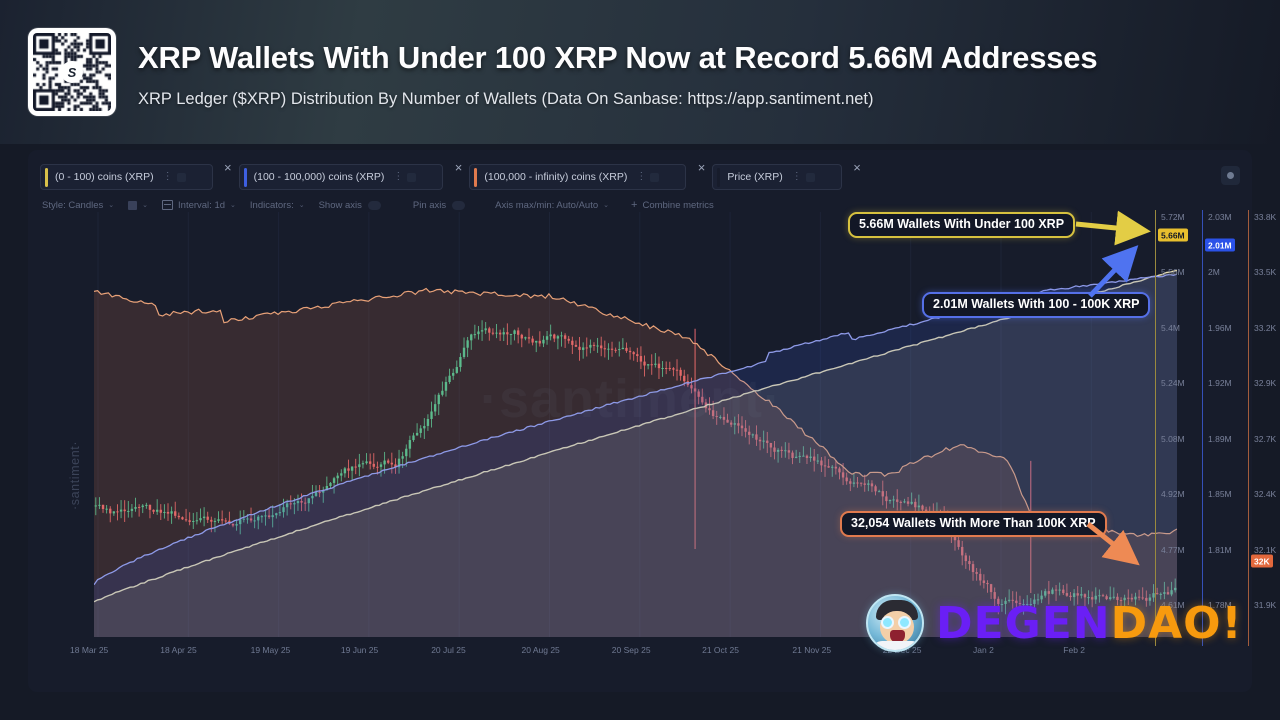  Describe the element at coordinates (1176, 623) in the screenshot. I see `degendao-text-part2: DAO!` at that location.